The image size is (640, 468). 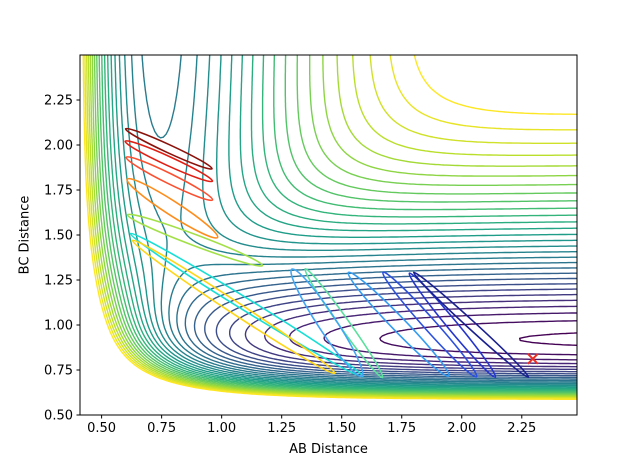 What do you see at coordinates (58, 326) in the screenshot?
I see `y-tick-label: 1.00` at bounding box center [58, 326].